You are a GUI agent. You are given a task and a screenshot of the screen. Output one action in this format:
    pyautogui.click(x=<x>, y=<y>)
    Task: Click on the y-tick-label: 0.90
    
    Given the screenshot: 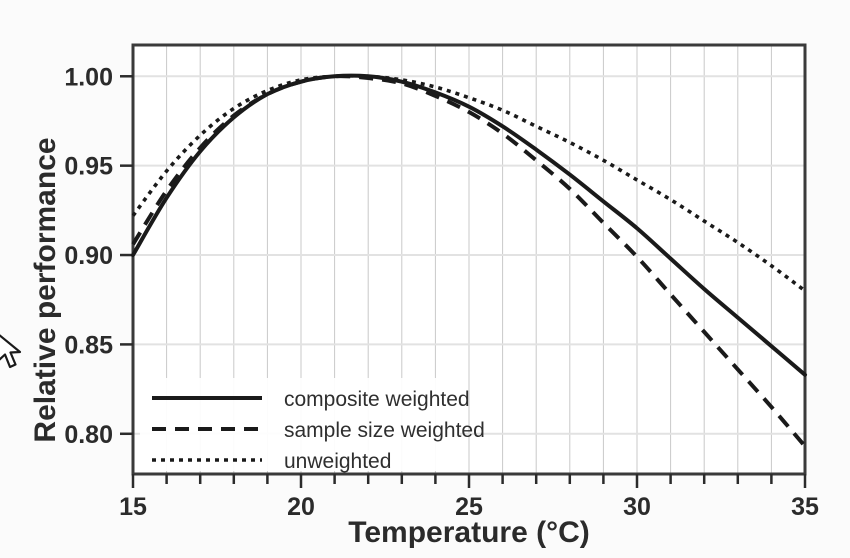 What is the action you would take?
    pyautogui.click(x=88, y=256)
    